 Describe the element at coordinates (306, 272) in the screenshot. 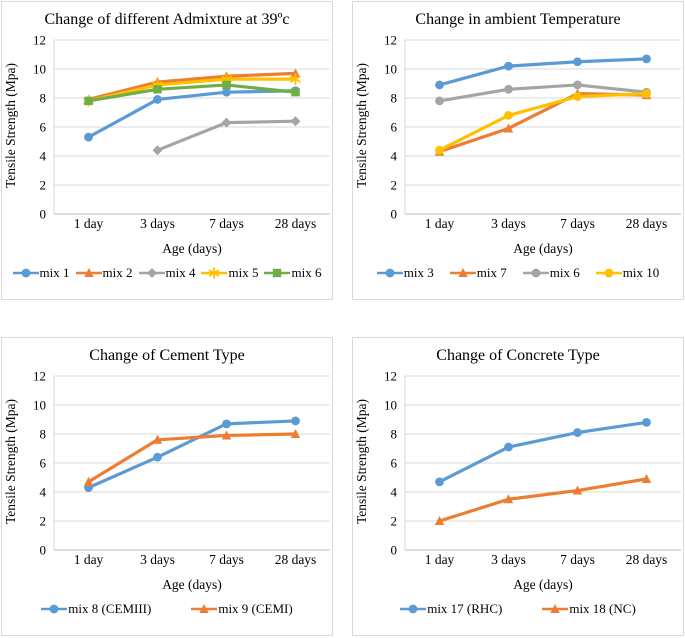

I see `legend-label: mix 6` at that location.